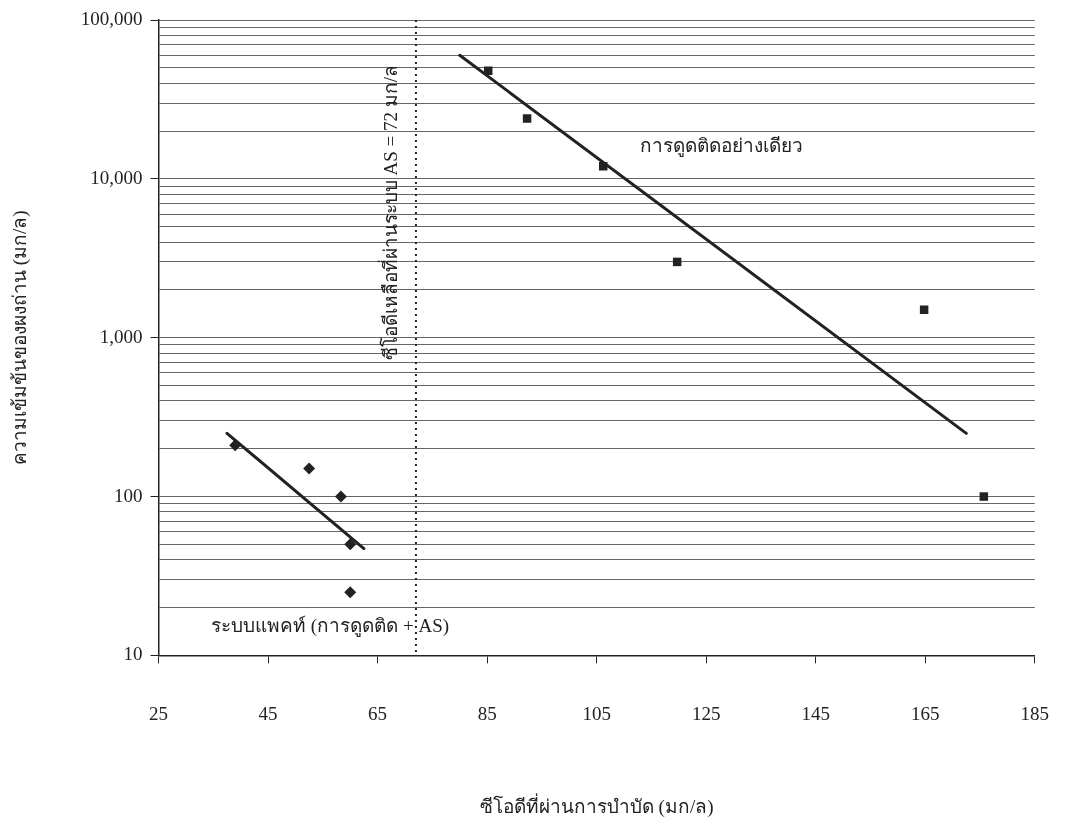 The height and width of the screenshot is (824, 1089). Describe the element at coordinates (268, 713) in the screenshot. I see `x-tick-label: 45` at that location.